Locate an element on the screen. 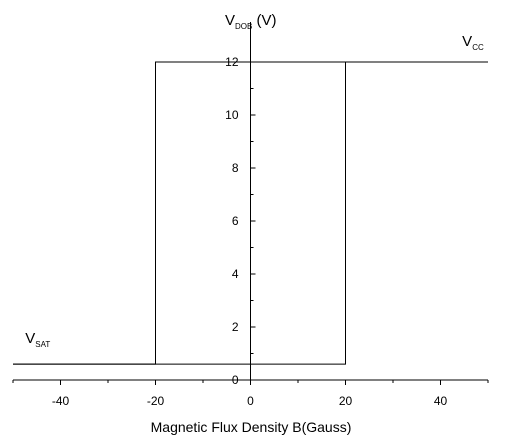 This screenshot has height=441, width=506. y-axis-title-sub: DOB is located at coordinates (243, 26).